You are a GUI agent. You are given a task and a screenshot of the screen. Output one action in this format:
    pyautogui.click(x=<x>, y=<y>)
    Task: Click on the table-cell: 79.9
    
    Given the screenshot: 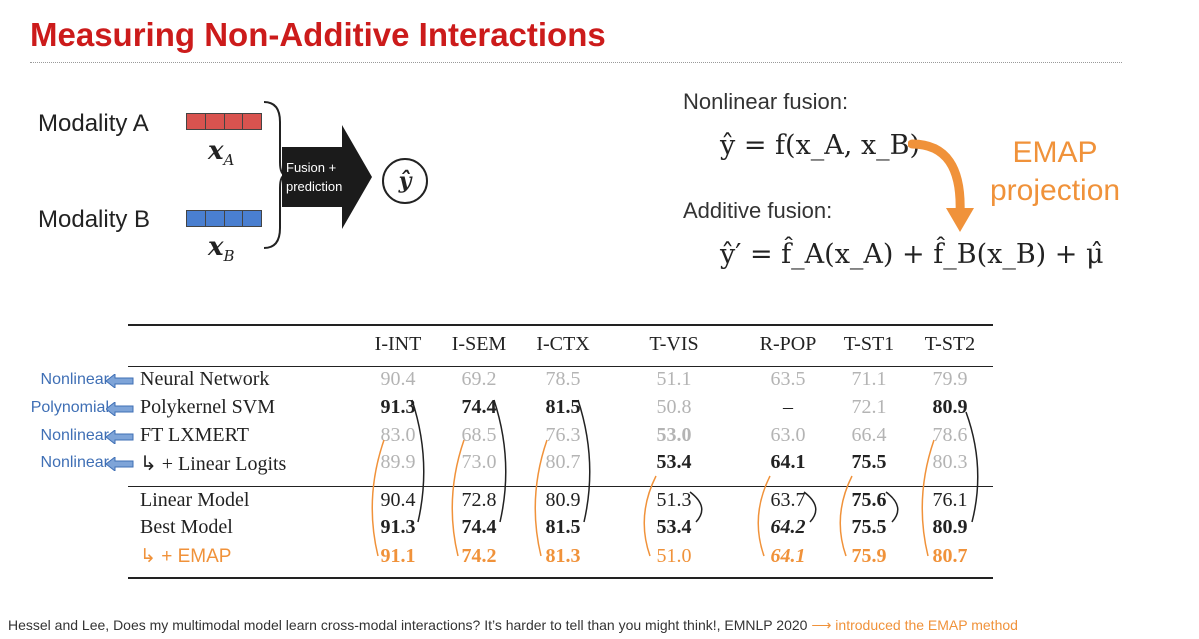 What is the action you would take?
    pyautogui.click(x=950, y=379)
    